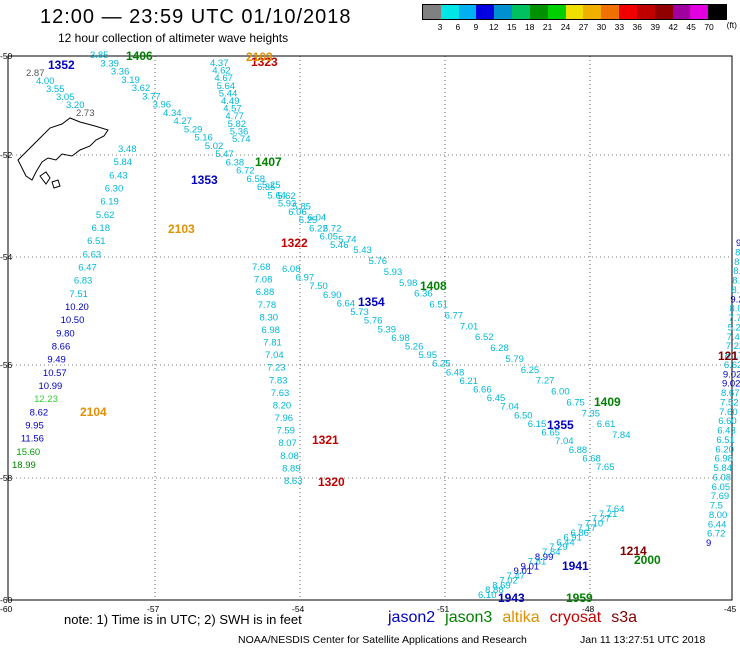  I want to click on swh-value: 3.55, so click(55, 89).